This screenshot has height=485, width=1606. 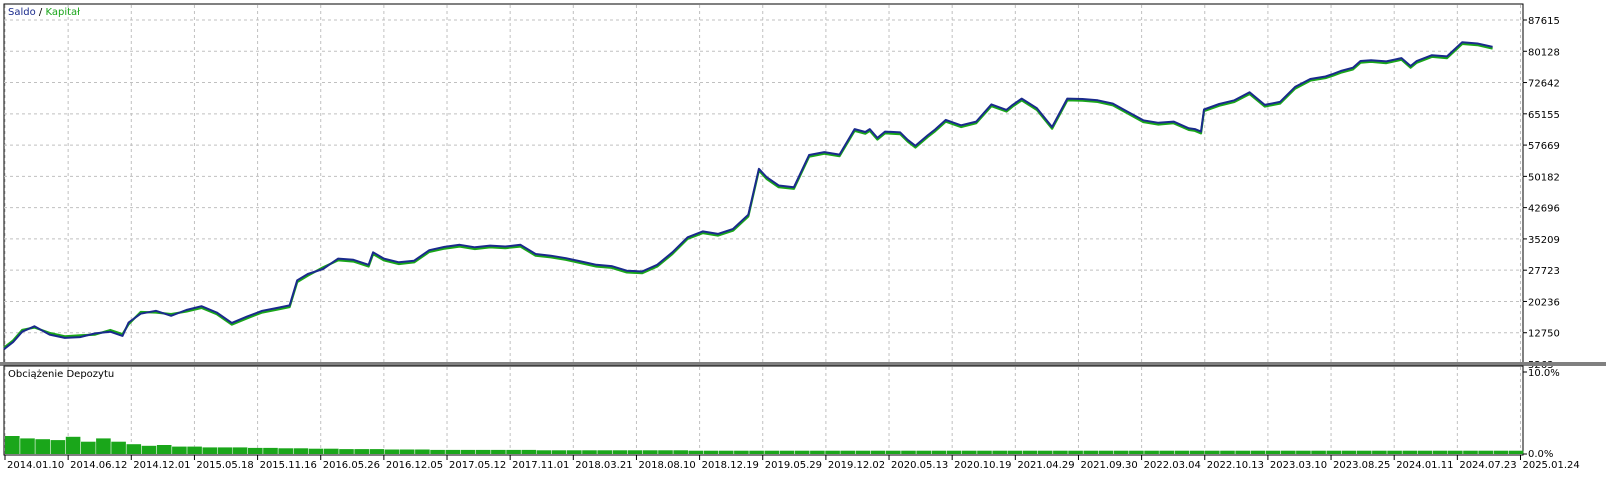 I want to click on x-tick-label: 2014.12.01, so click(x=161, y=465).